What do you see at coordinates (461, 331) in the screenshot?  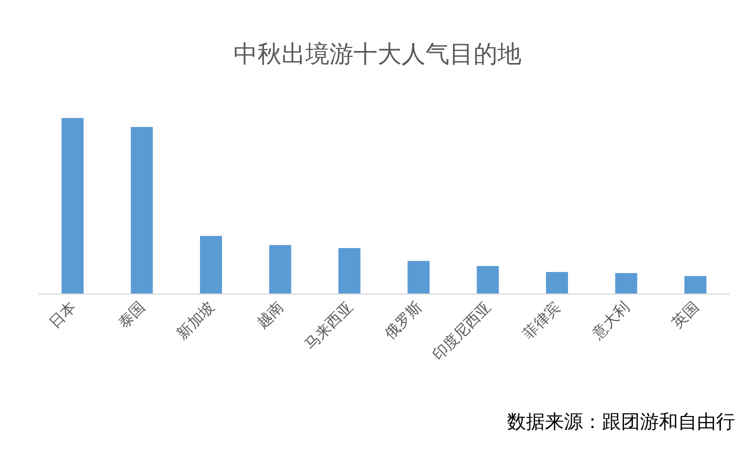 I see `x-tick-label: 印度尼西亚` at bounding box center [461, 331].